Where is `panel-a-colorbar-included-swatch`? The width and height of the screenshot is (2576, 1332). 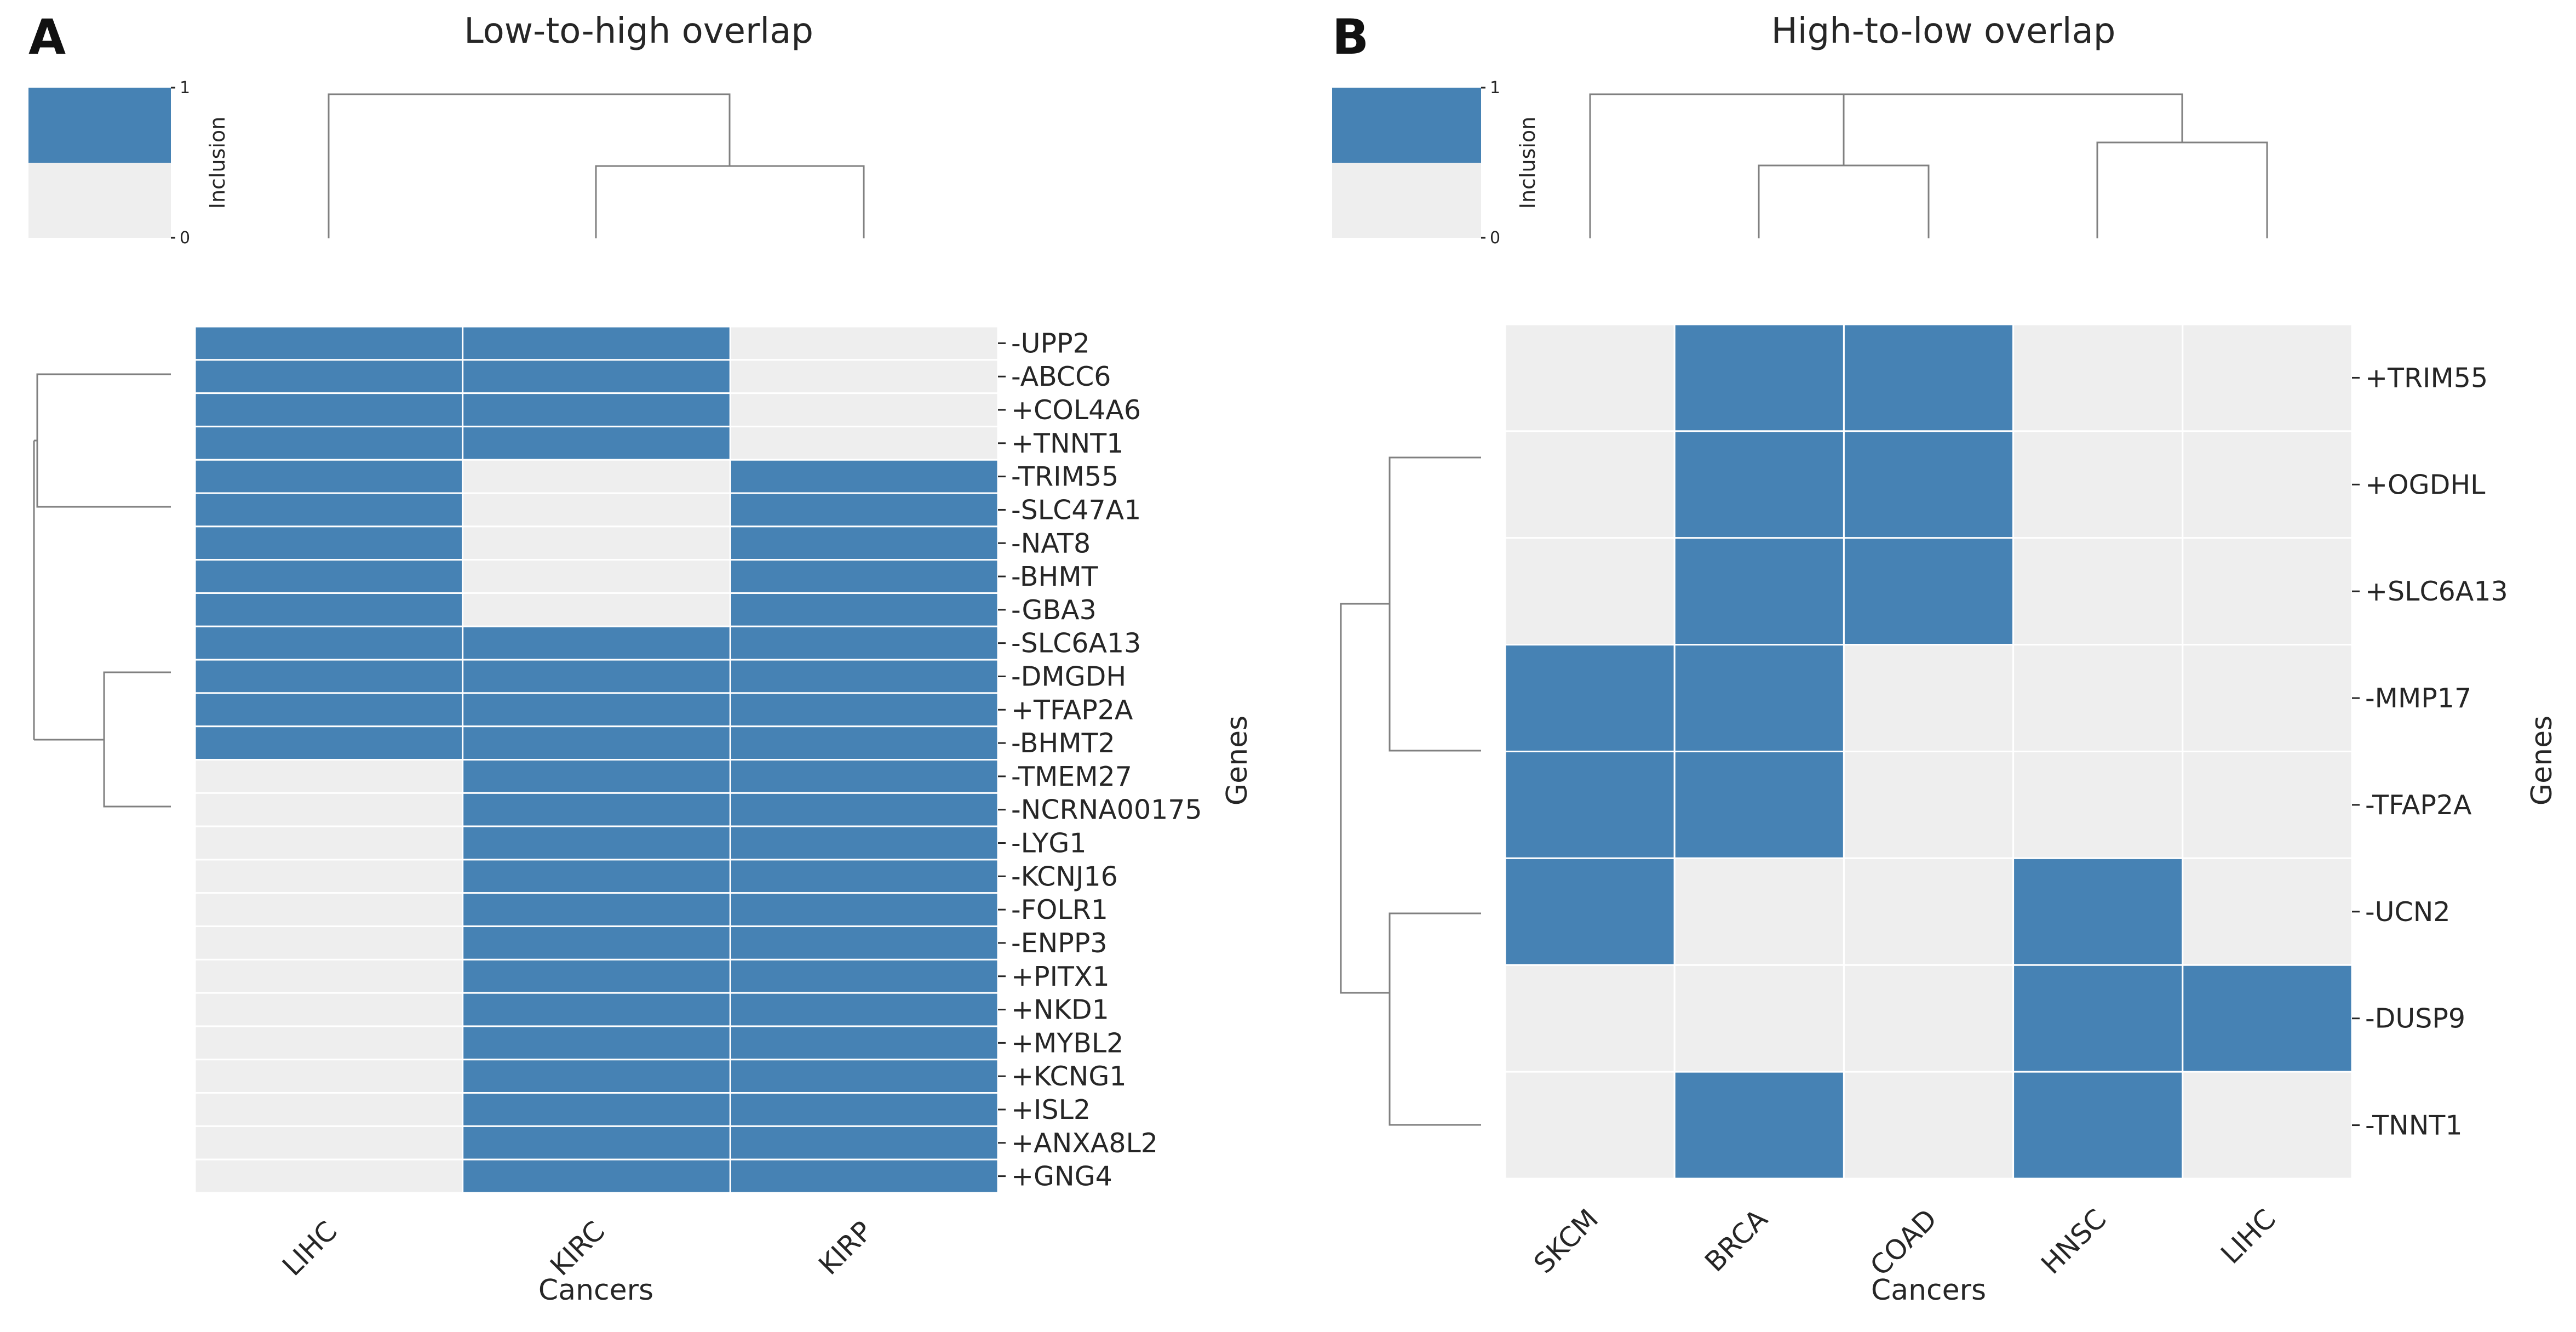 panel-a-colorbar-included-swatch is located at coordinates (99, 125).